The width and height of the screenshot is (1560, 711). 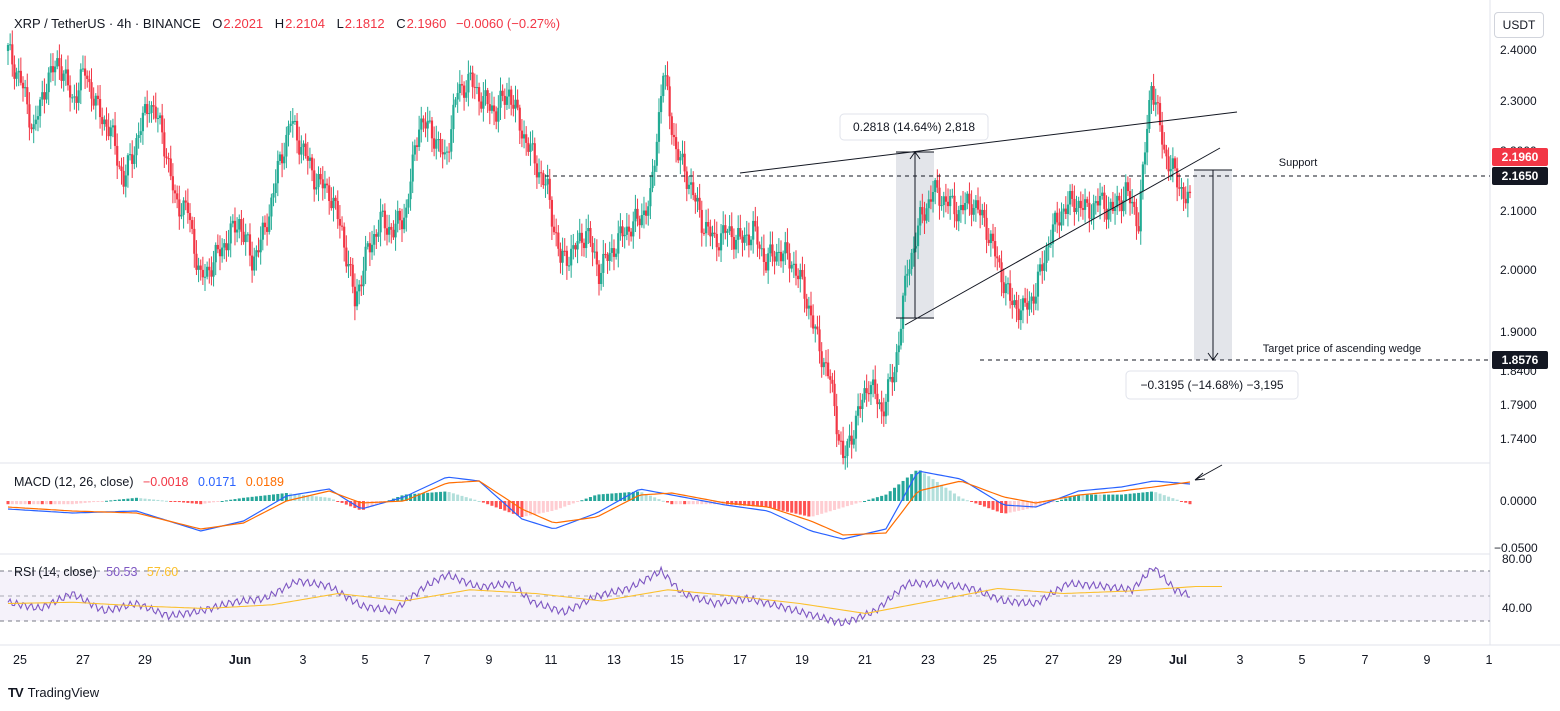 What do you see at coordinates (1212, 385) in the screenshot?
I see `down-measure-label-box` at bounding box center [1212, 385].